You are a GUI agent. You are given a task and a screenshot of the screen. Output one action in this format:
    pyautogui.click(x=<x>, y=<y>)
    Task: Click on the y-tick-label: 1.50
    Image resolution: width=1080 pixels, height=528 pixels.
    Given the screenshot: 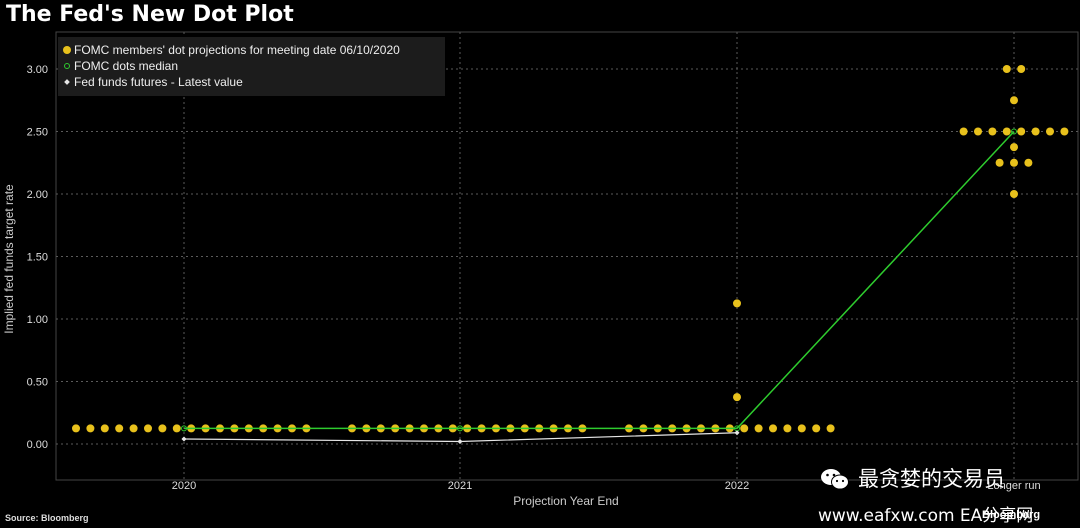 What is the action you would take?
    pyautogui.click(x=37, y=258)
    